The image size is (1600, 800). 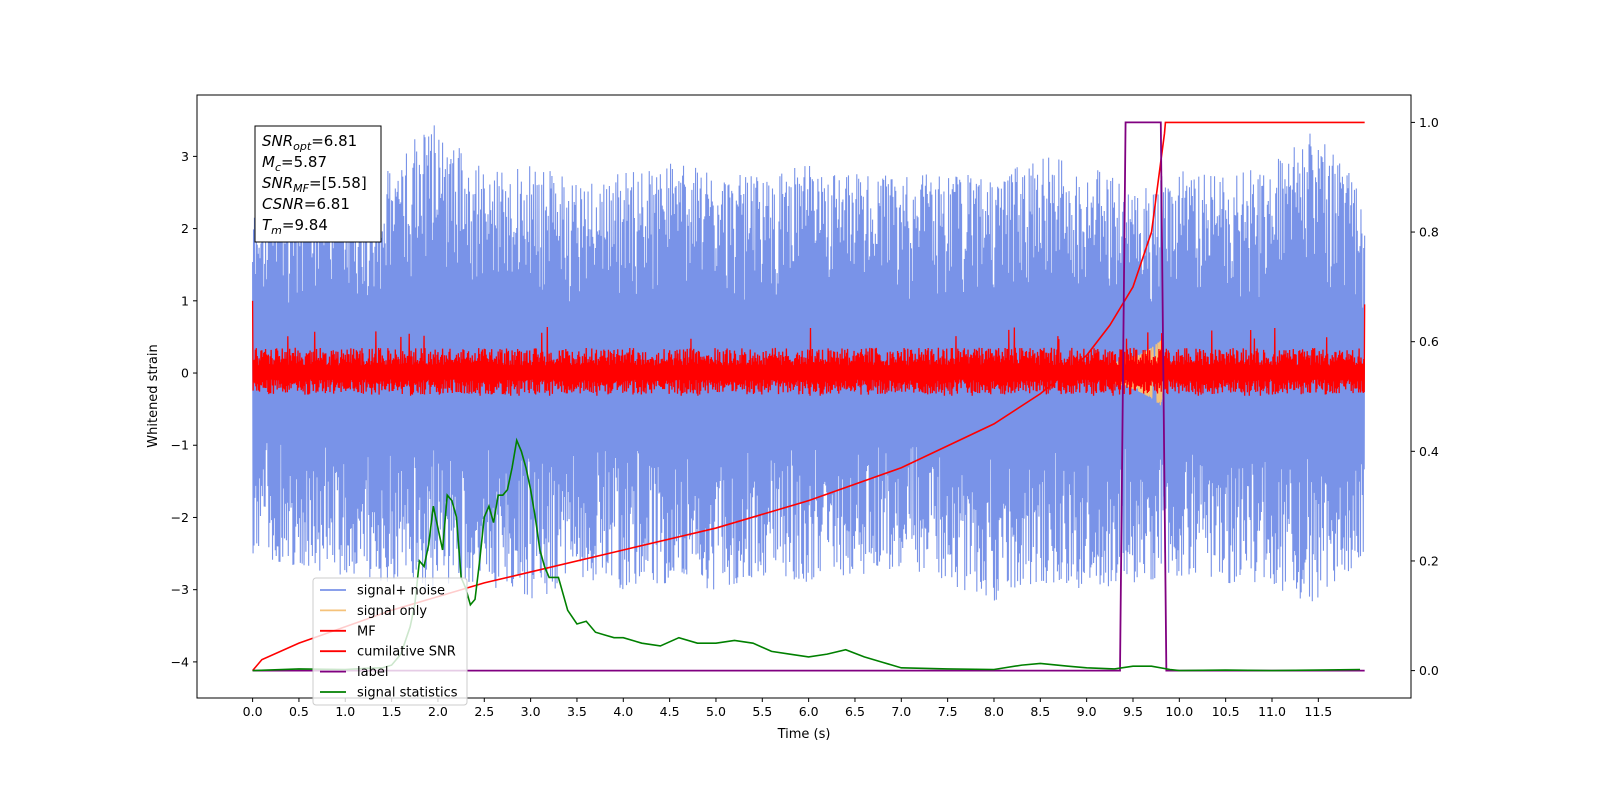 I want to click on x-tick-label: 6.0, so click(x=809, y=711).